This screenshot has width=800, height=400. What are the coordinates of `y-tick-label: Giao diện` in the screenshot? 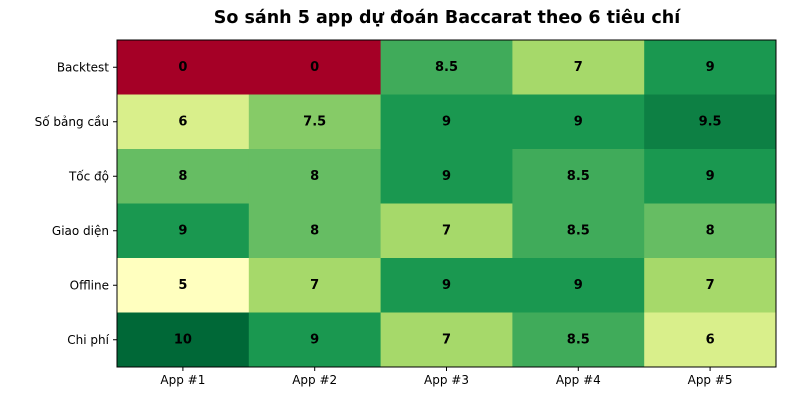 It's located at (80, 231).